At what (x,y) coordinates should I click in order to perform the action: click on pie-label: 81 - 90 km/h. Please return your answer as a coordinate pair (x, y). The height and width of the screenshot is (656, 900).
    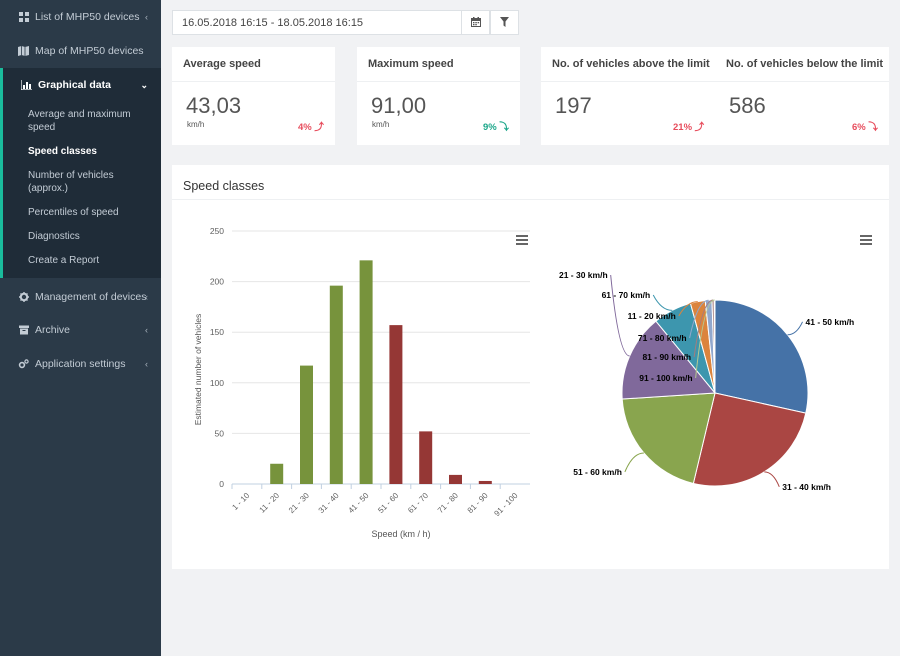
    Looking at the image, I should click on (666, 357).